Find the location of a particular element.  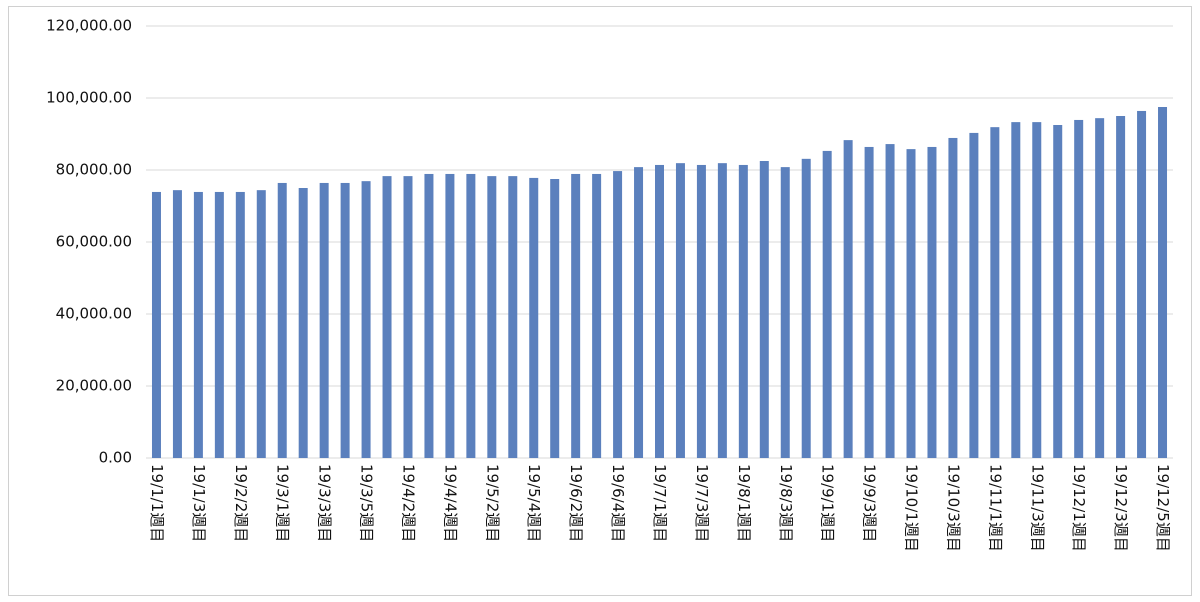

x-tick-label: 19/11/3週目 is located at coordinates (1037, 508).